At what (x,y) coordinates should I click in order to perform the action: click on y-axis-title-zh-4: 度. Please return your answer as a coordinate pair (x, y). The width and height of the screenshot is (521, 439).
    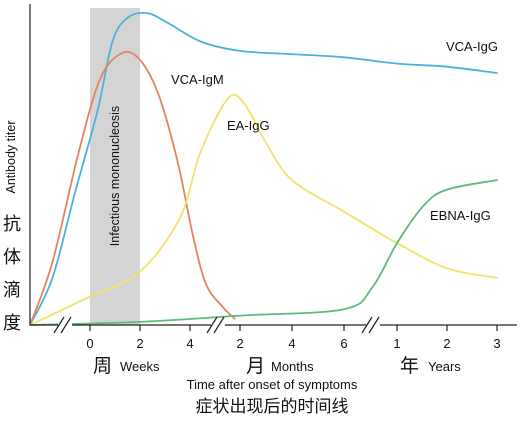
    Looking at the image, I should click on (12, 323).